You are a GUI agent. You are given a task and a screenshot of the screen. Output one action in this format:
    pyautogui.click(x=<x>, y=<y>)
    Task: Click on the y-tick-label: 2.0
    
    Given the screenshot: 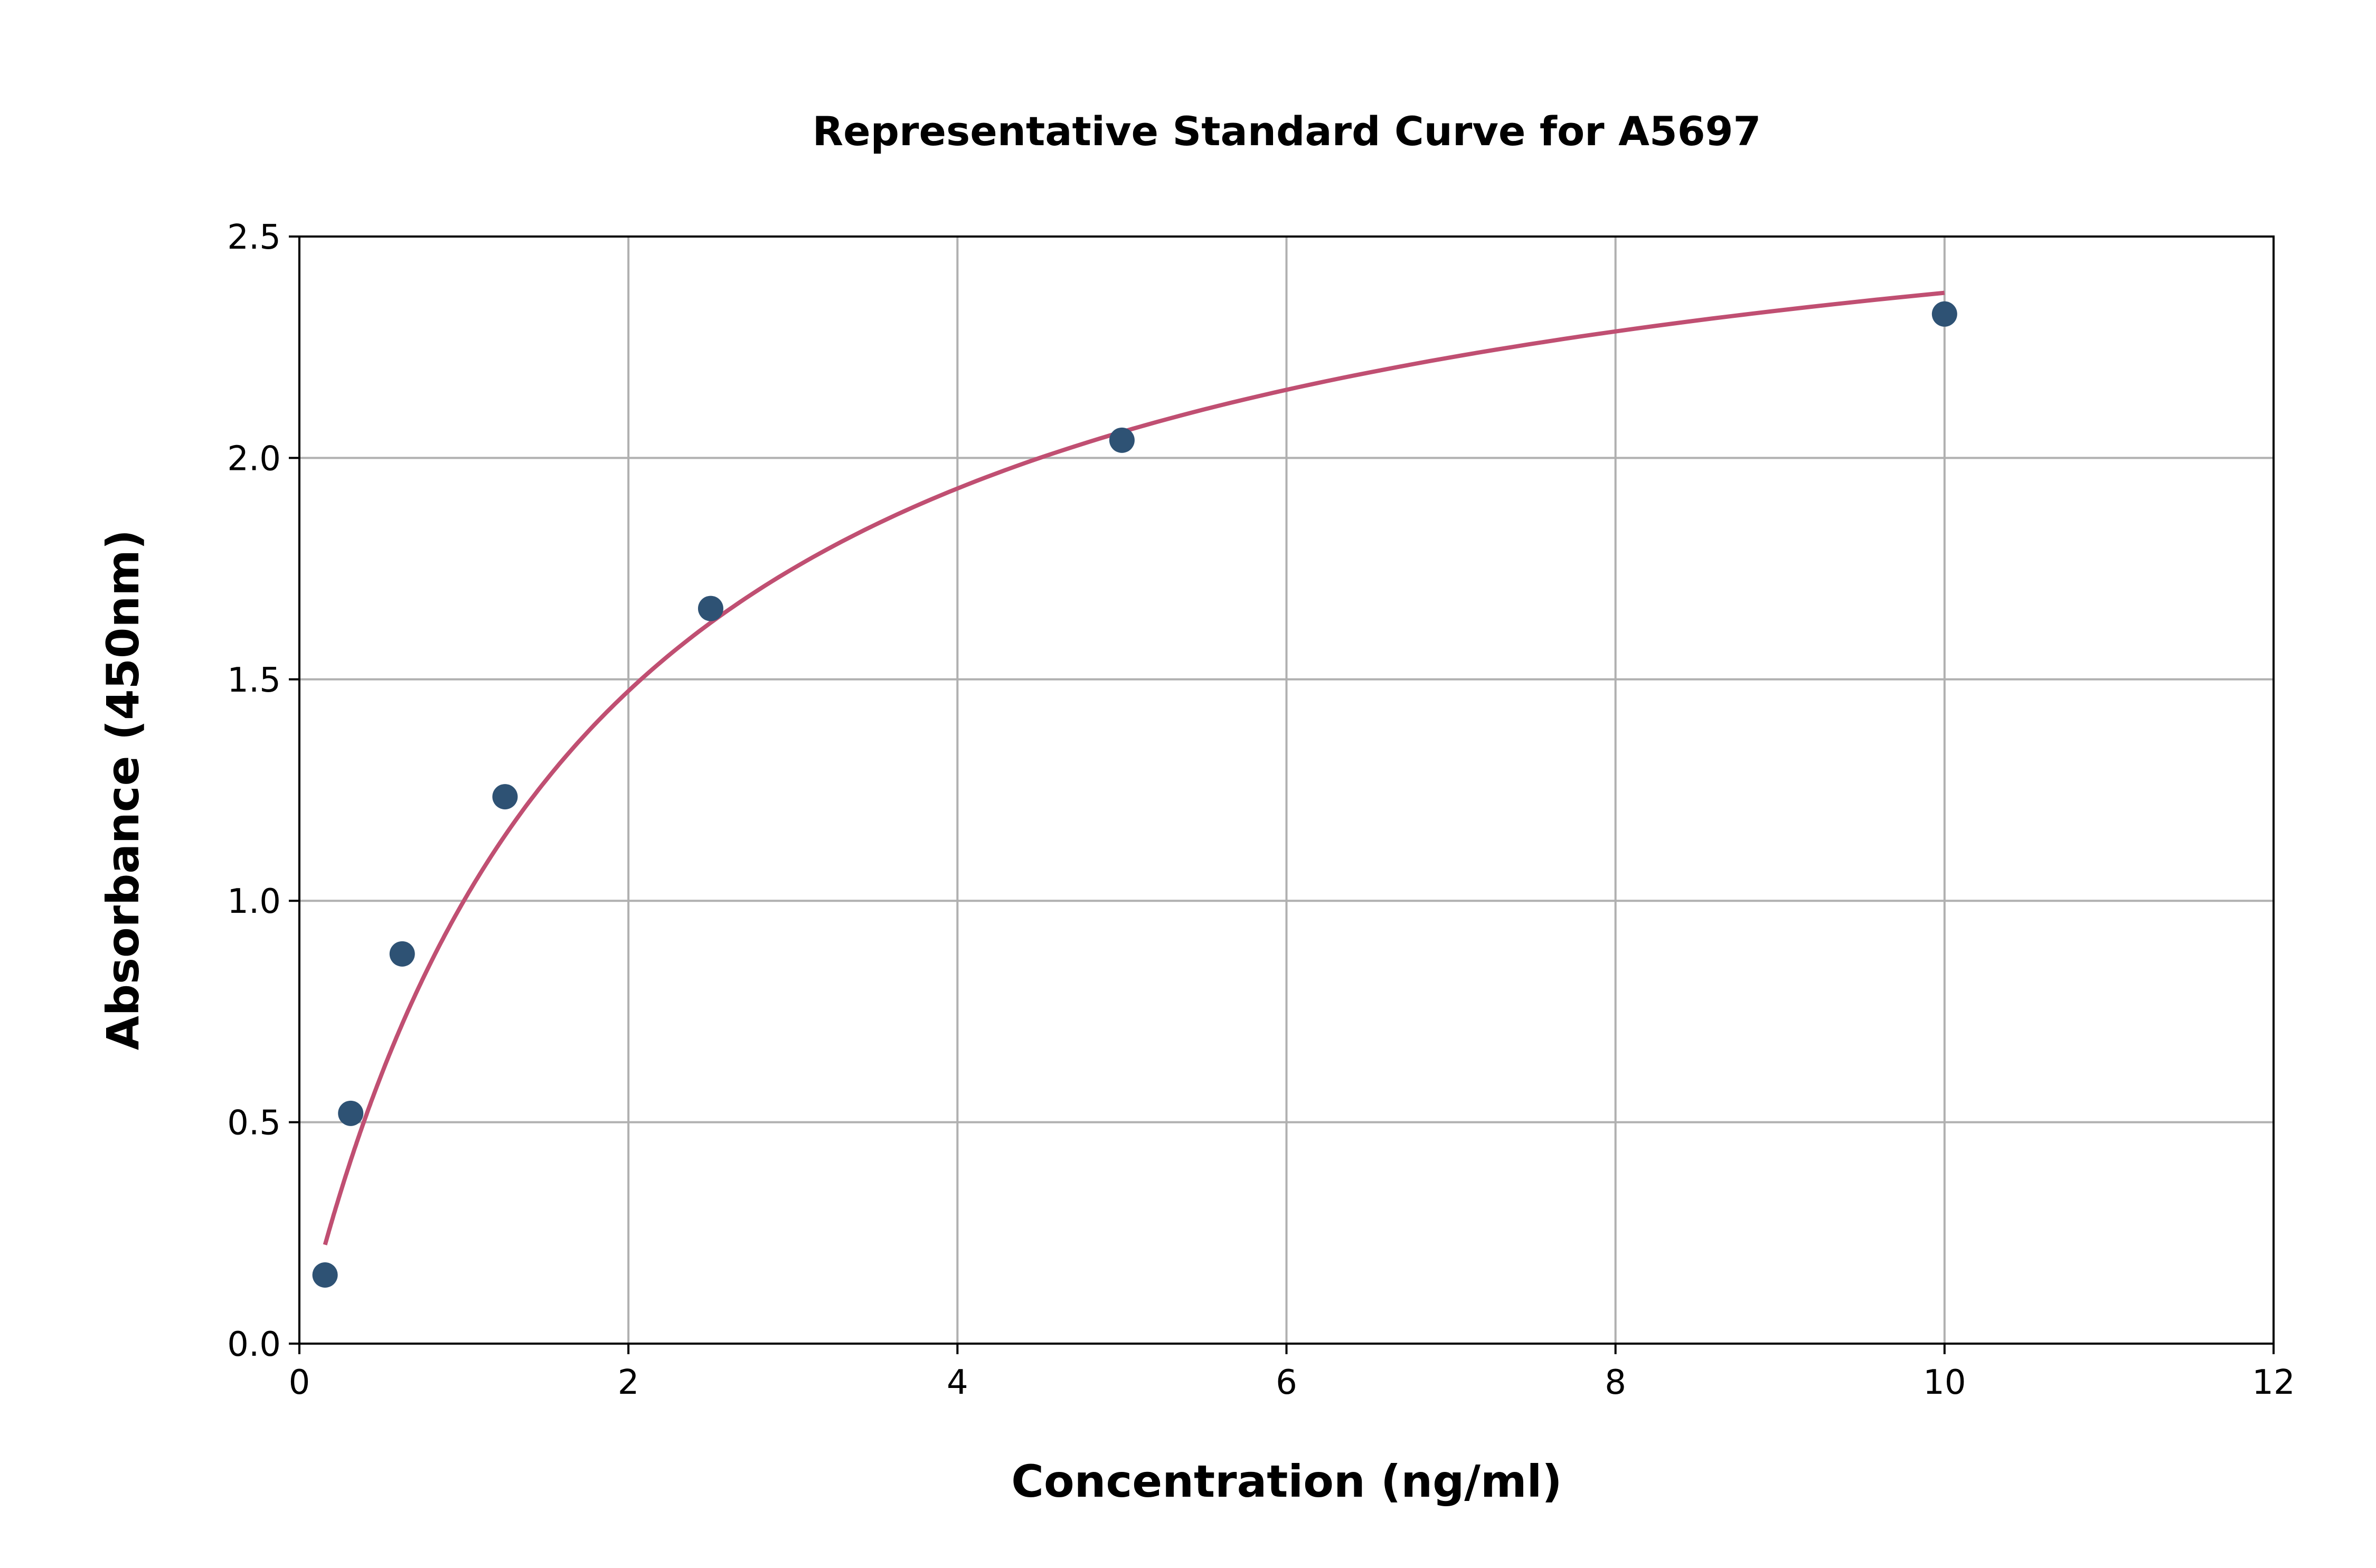 What is the action you would take?
    pyautogui.click(x=254, y=458)
    